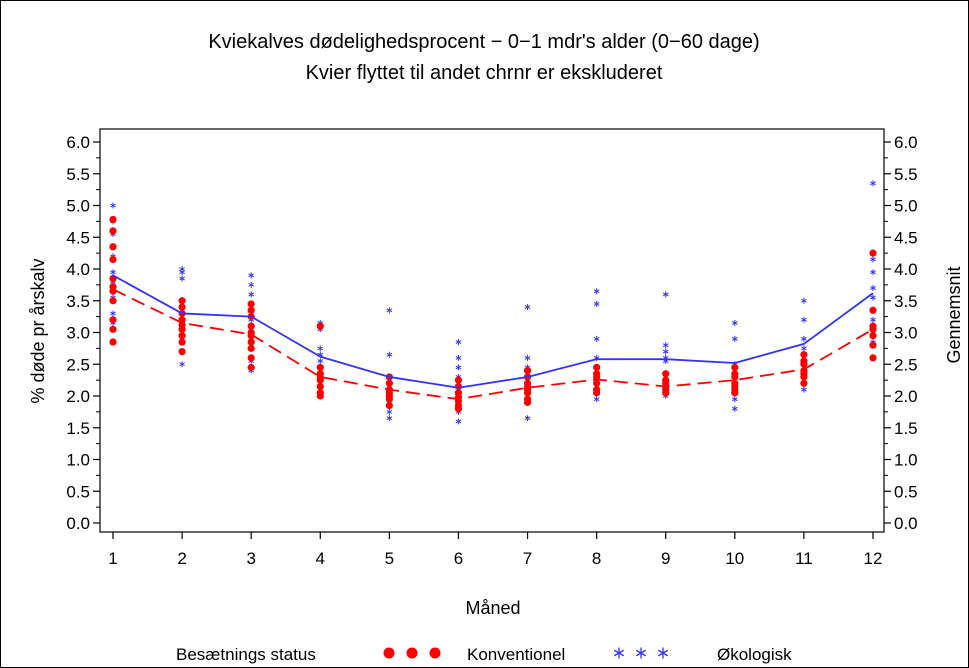 The height and width of the screenshot is (668, 969). Describe the element at coordinates (492, 608) in the screenshot. I see `x-axis-label: Måned` at that location.